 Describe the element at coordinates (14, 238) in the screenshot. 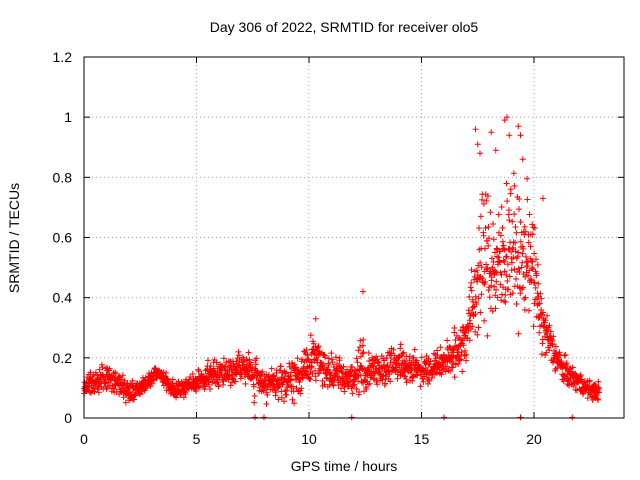

I see `y-axis-label: SRMTID / TECUs` at that location.